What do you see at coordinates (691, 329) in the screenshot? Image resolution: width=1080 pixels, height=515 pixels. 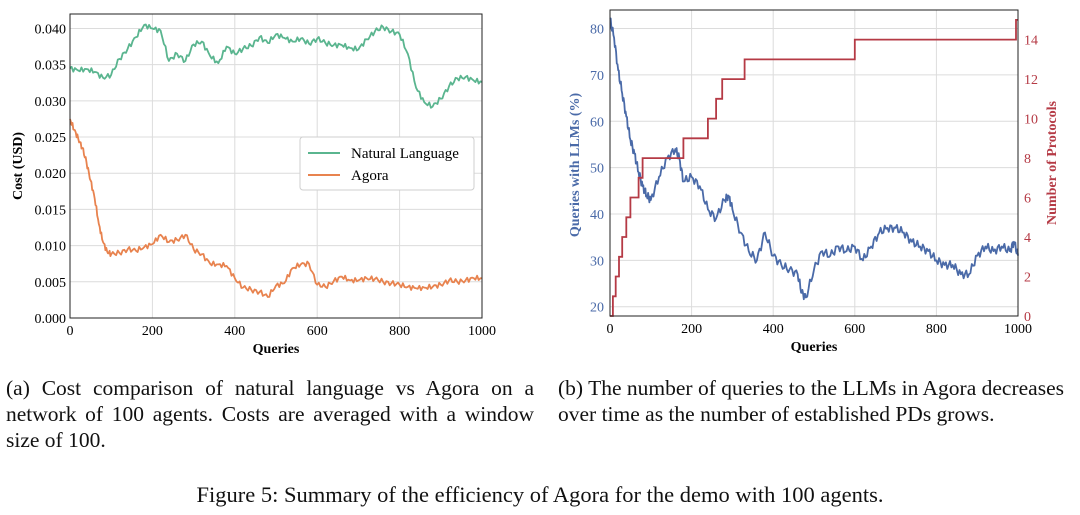 I see `x-tick-label-b: 200` at bounding box center [691, 329].